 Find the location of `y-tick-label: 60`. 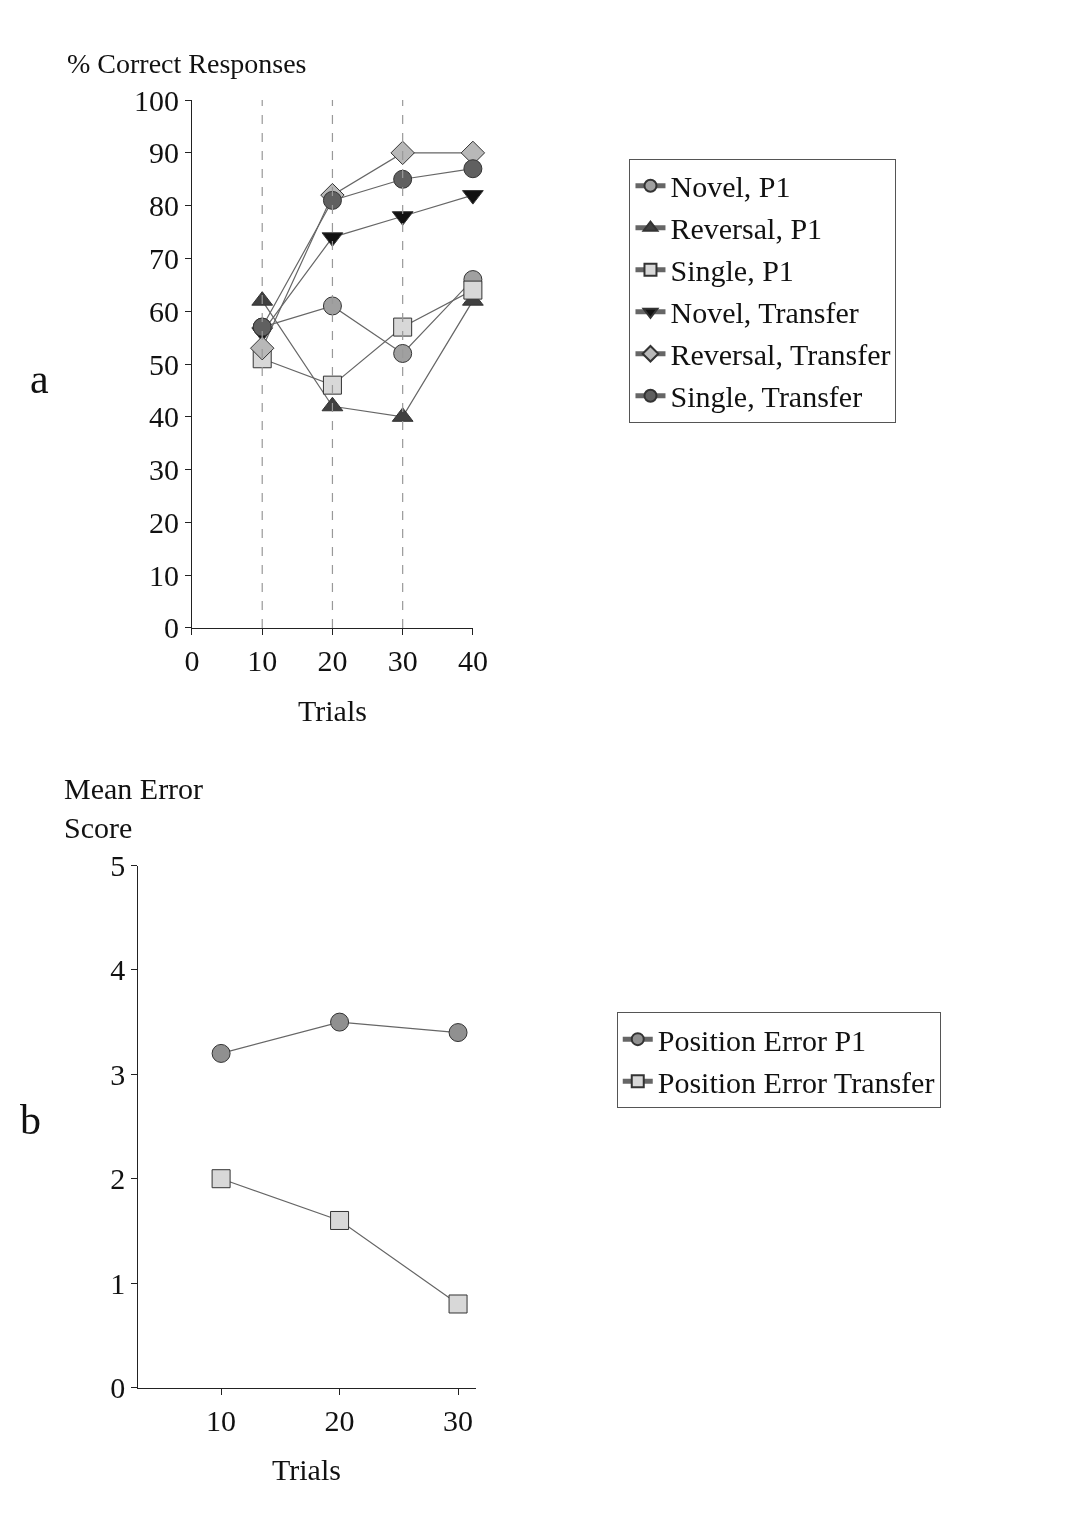

y-tick-label: 60 is located at coordinates (164, 311).